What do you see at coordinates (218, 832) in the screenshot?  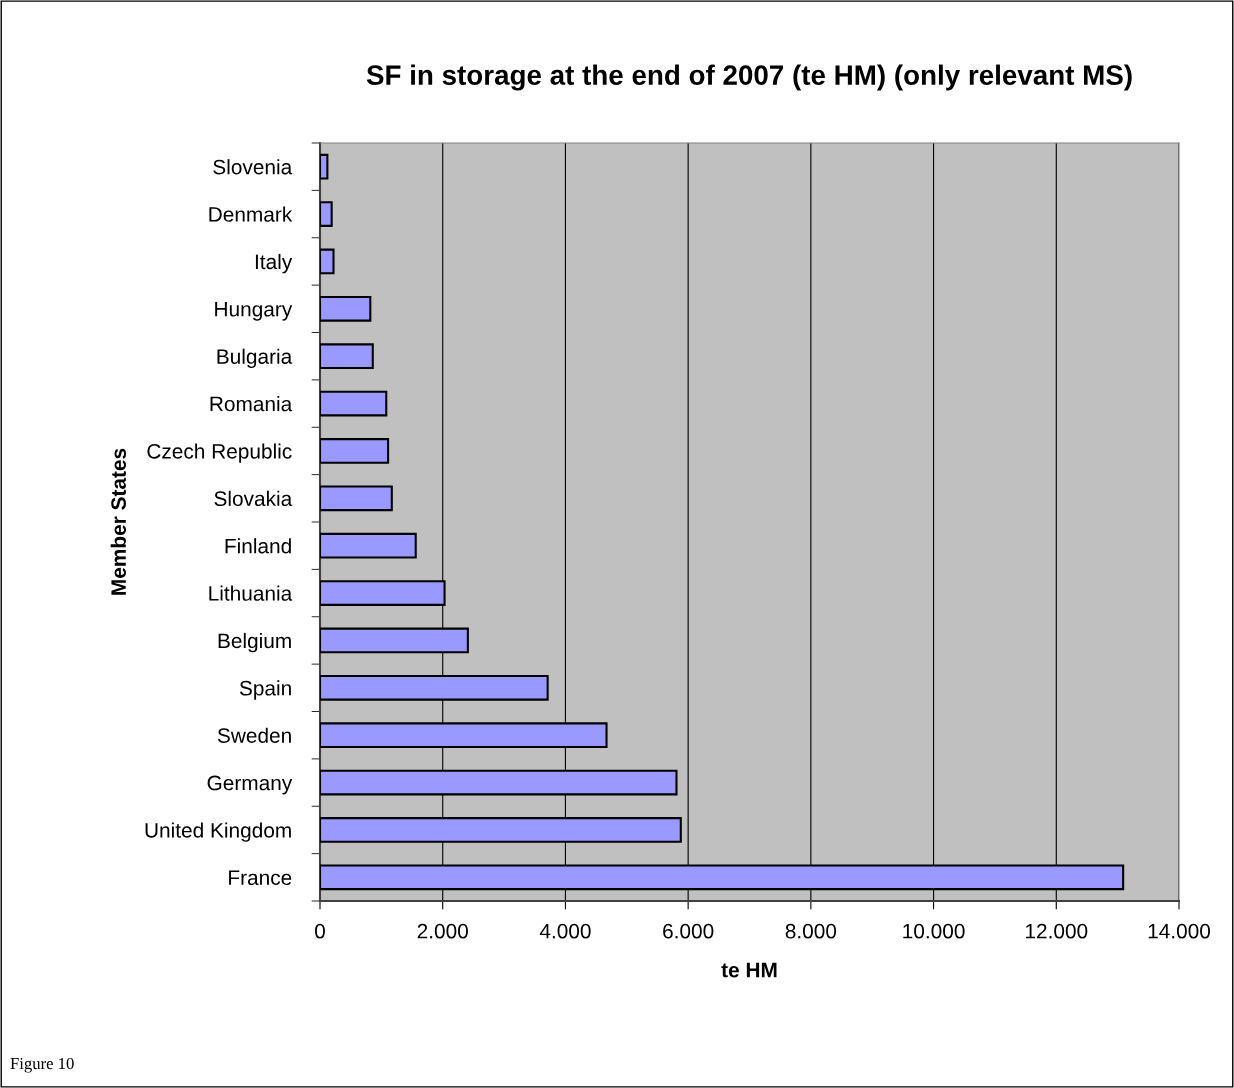 I see `y-tick-label: United Kingdom` at bounding box center [218, 832].